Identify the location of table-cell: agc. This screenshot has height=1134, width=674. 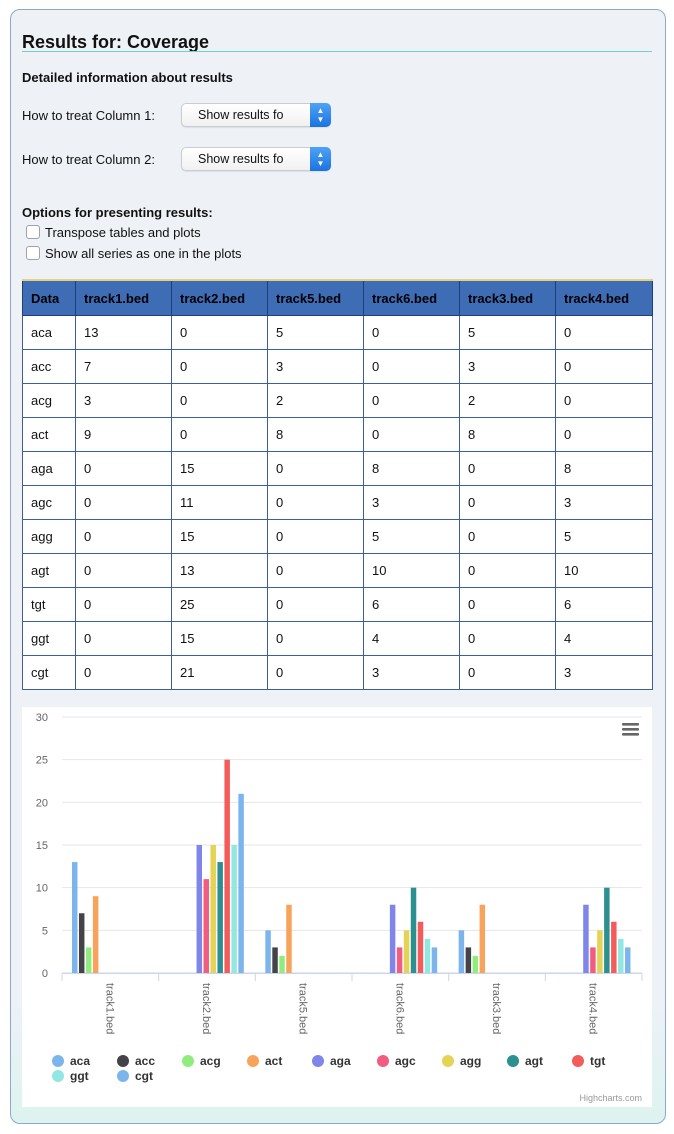
(49, 502).